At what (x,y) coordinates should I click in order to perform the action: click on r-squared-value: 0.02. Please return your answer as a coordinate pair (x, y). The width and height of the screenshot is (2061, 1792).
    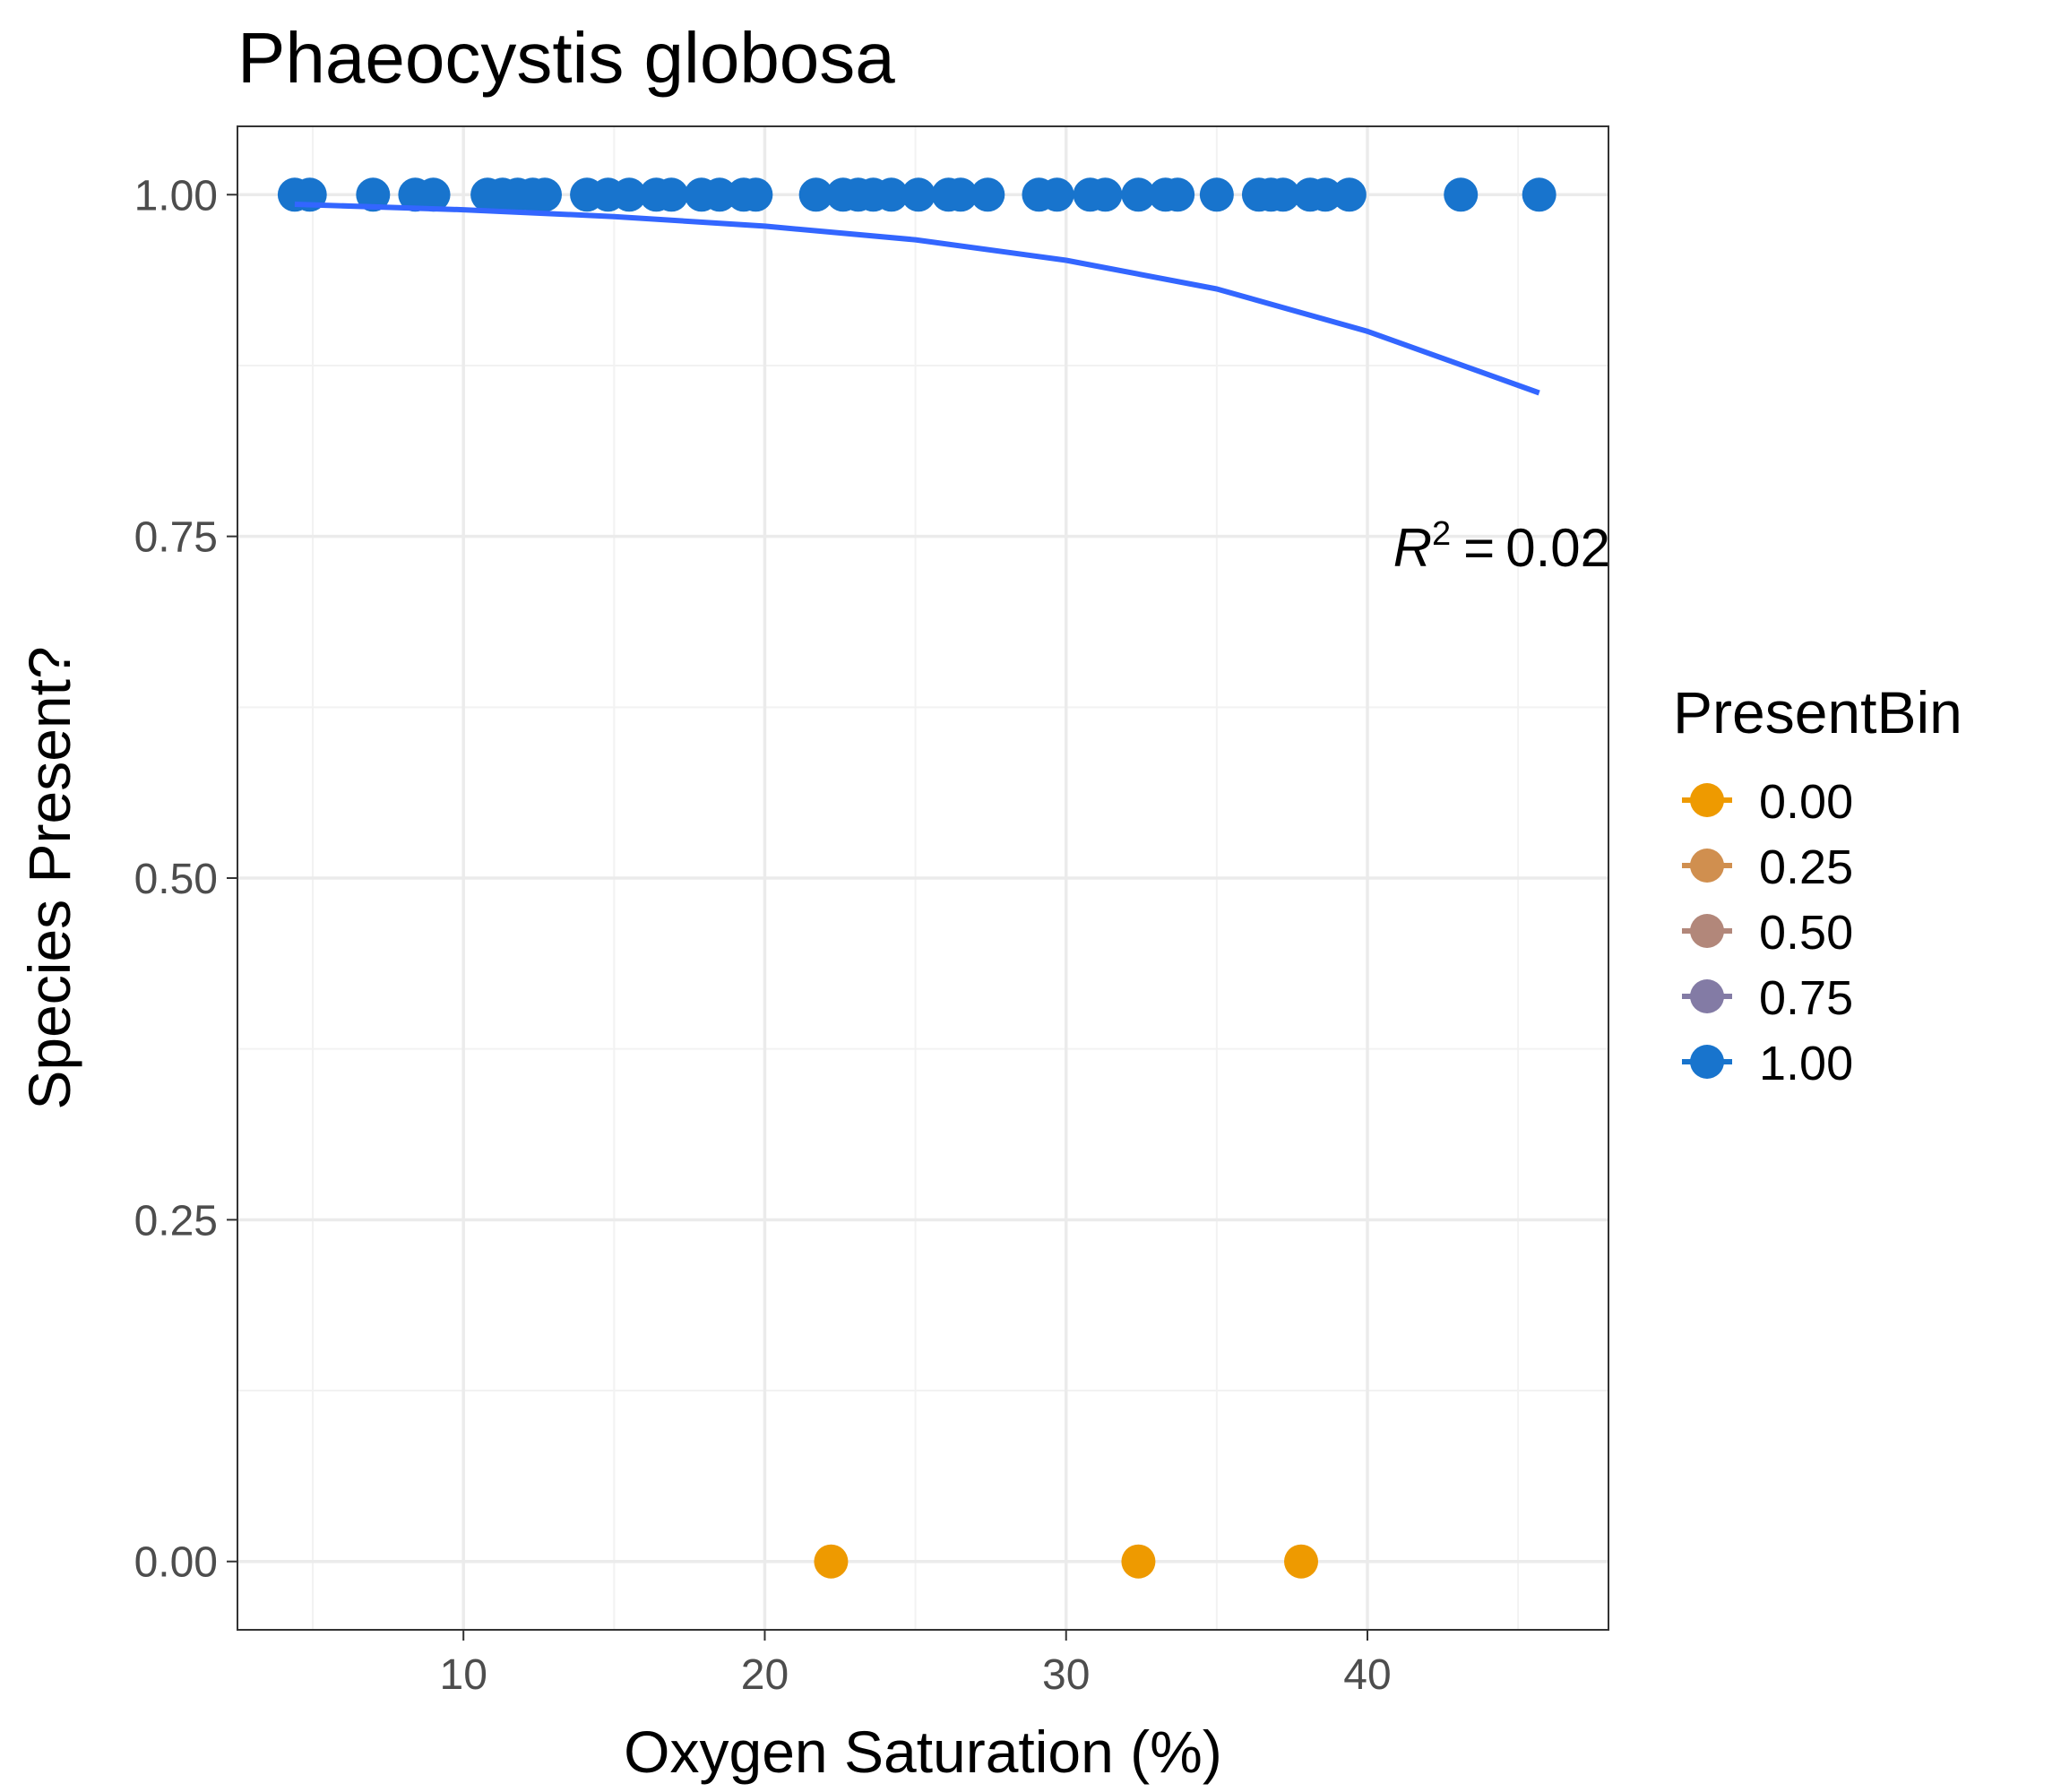
    Looking at the image, I should click on (1557, 548).